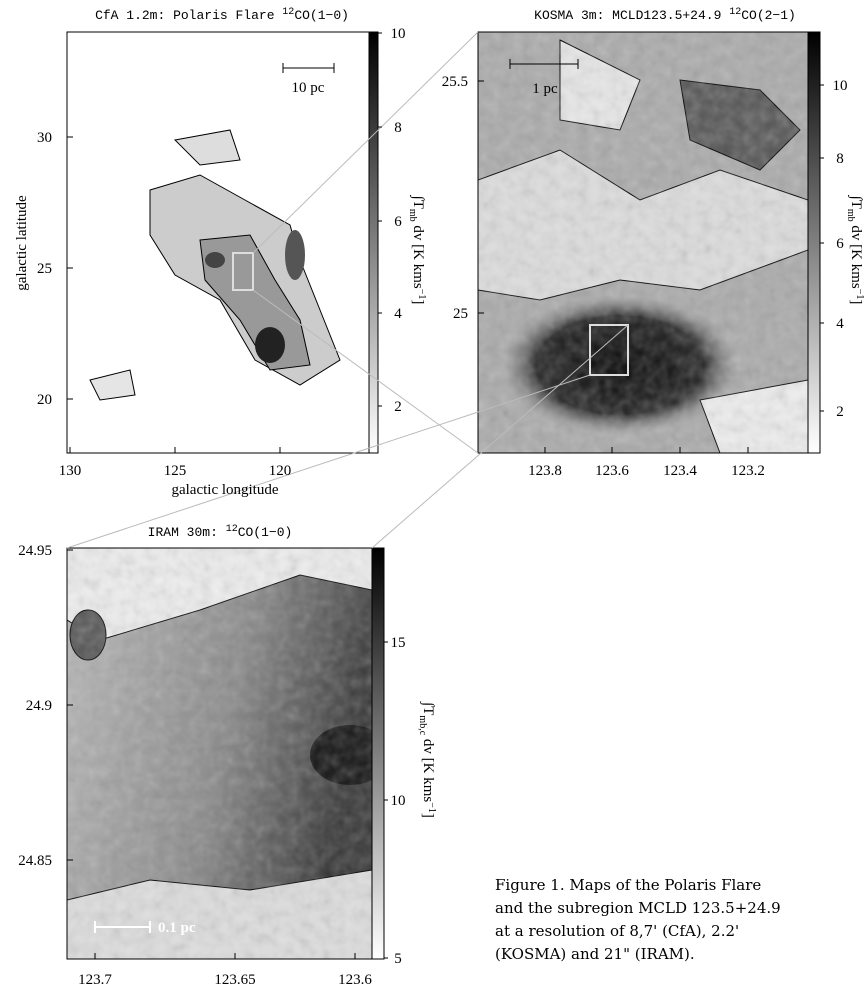 Image resolution: width=868 pixels, height=989 pixels. Describe the element at coordinates (218, 242) in the screenshot. I see `map-cfa` at that location.